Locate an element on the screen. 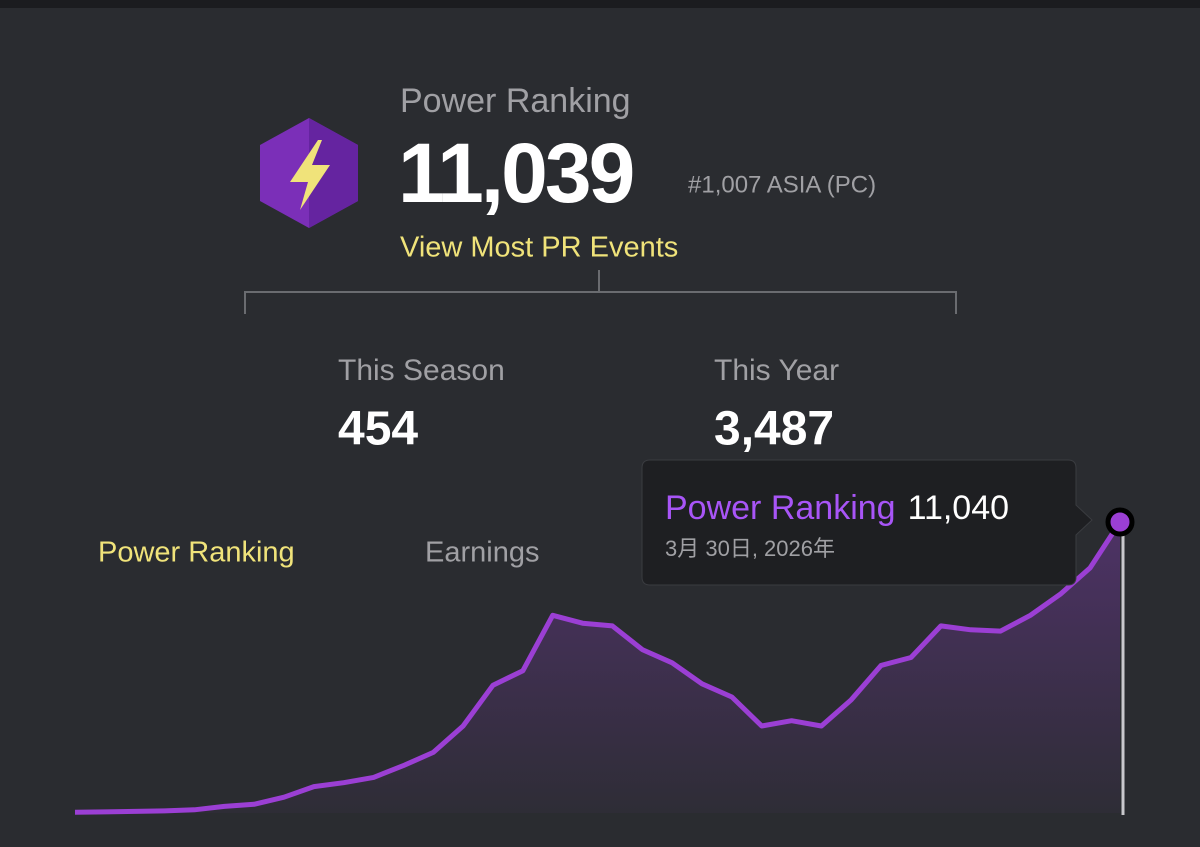  pr-events-link: View Most PR Events is located at coordinates (539, 248).